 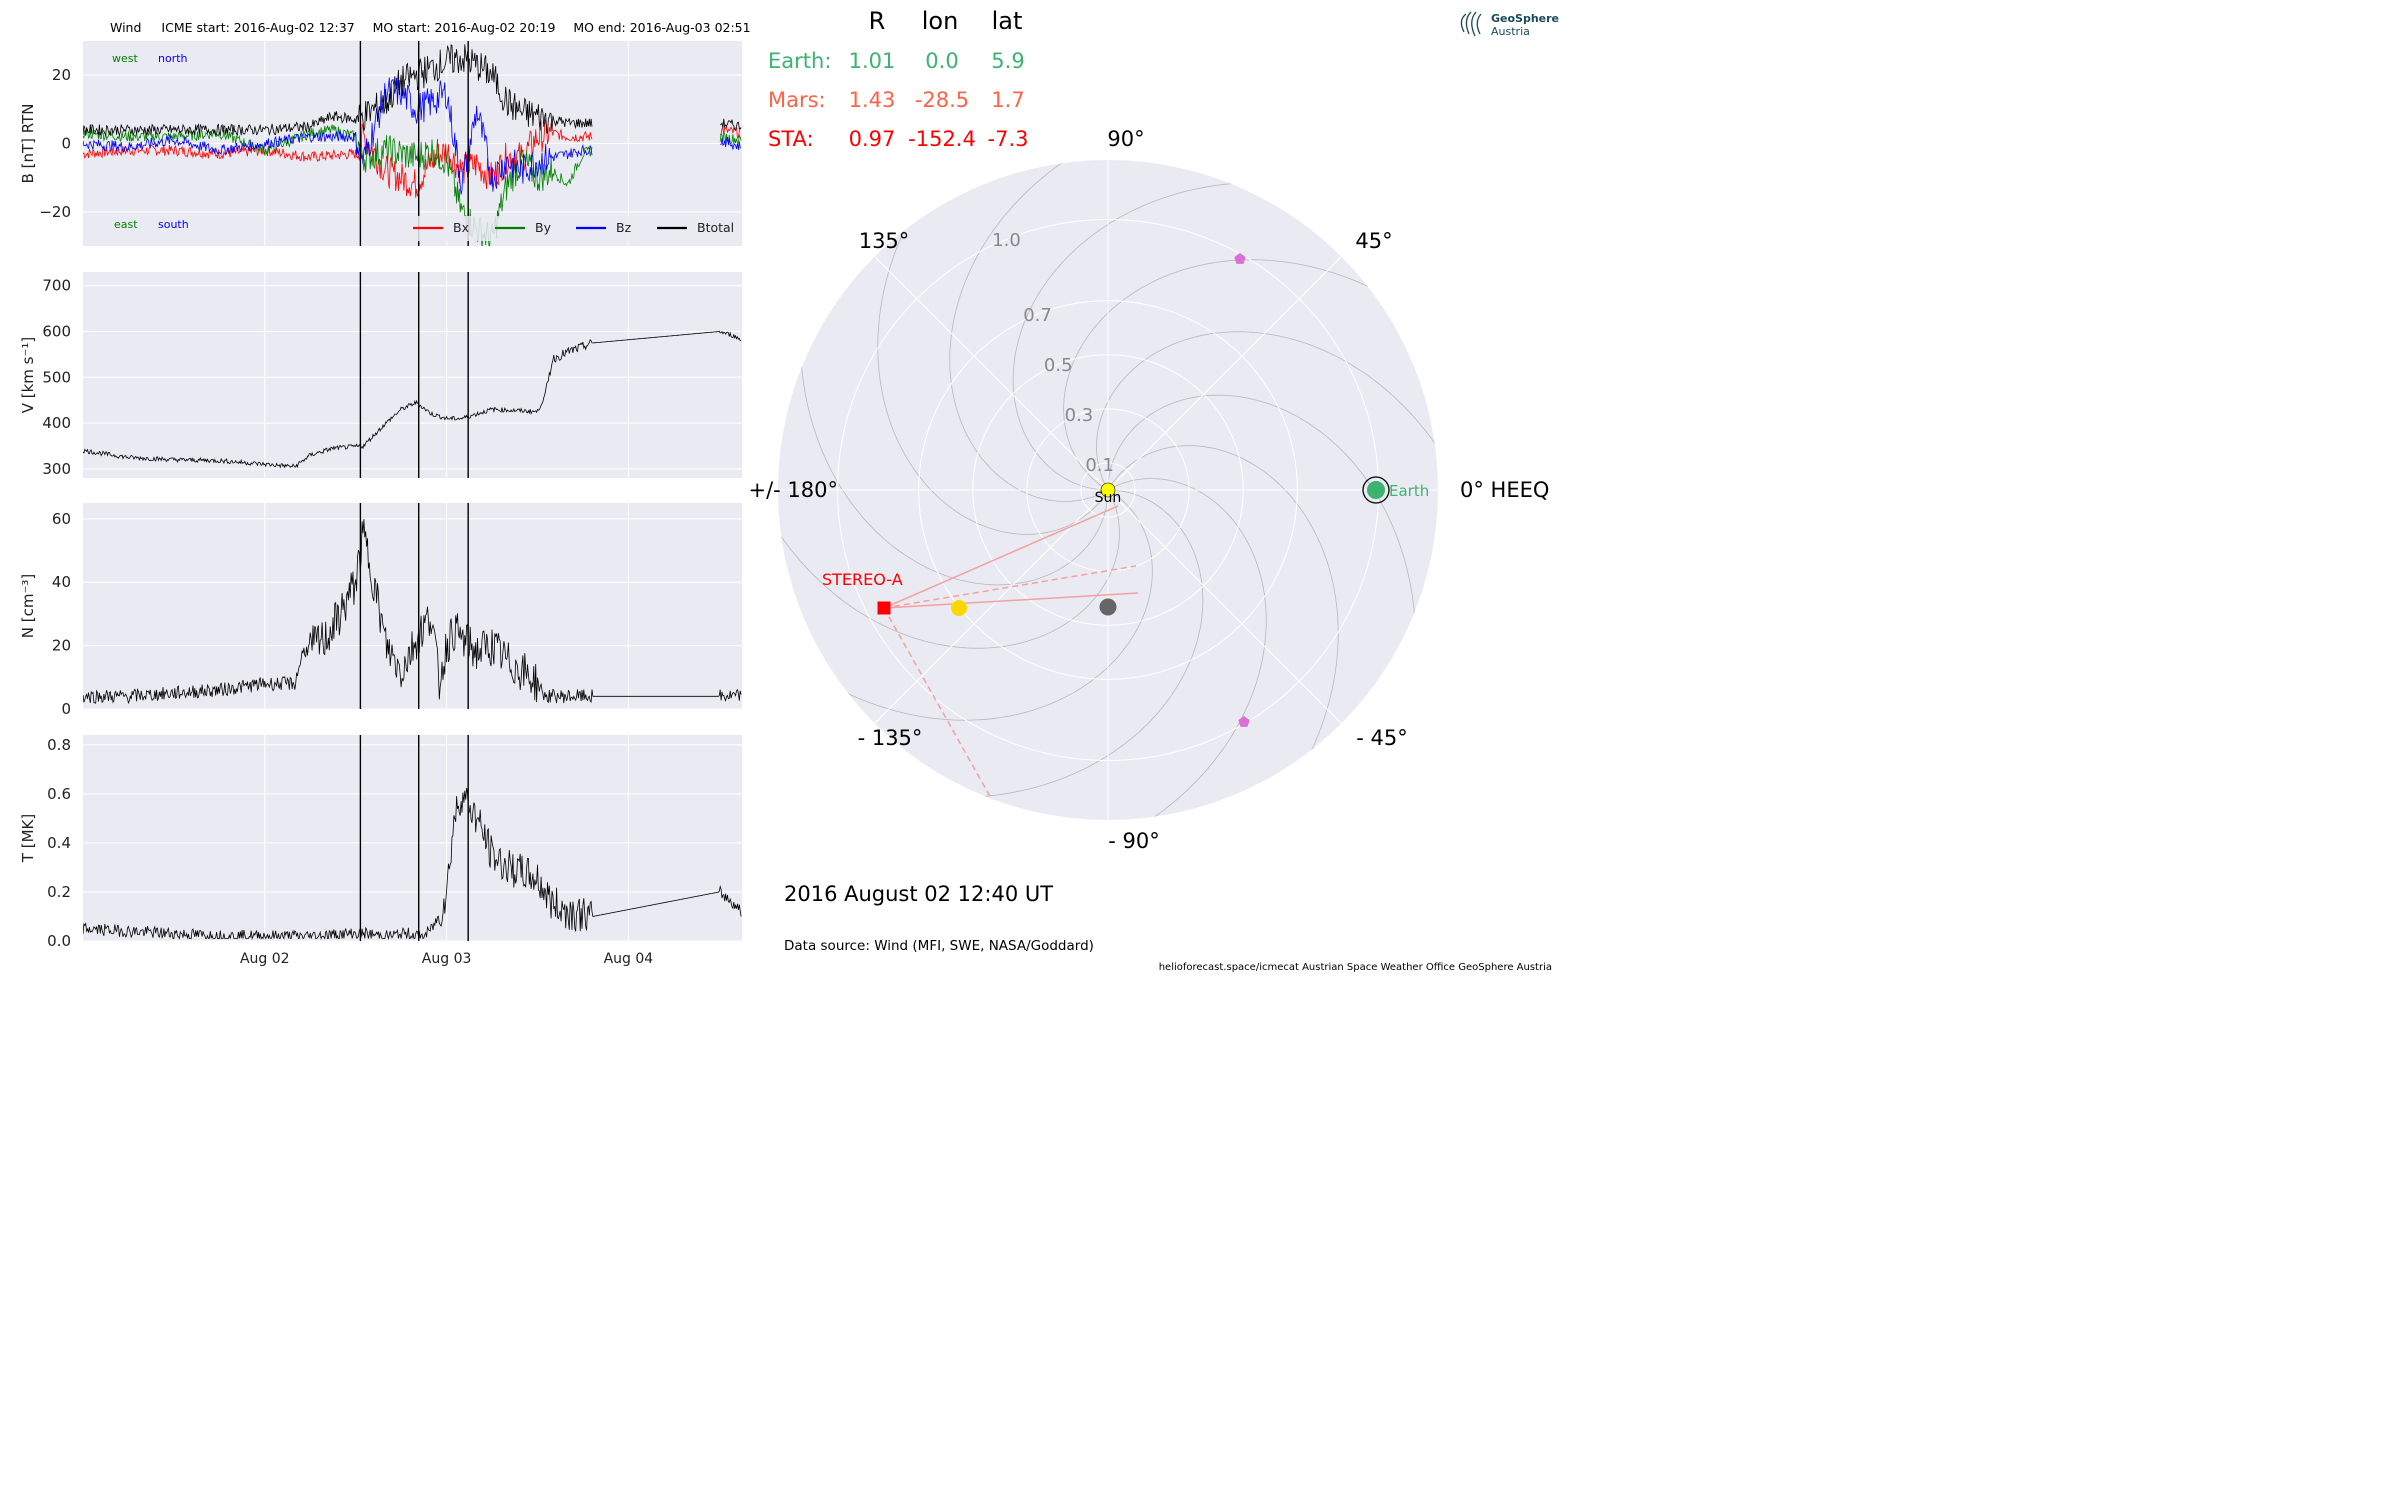 I want to click on y-axis-label: N [cm⁻³], so click(x=28, y=606).